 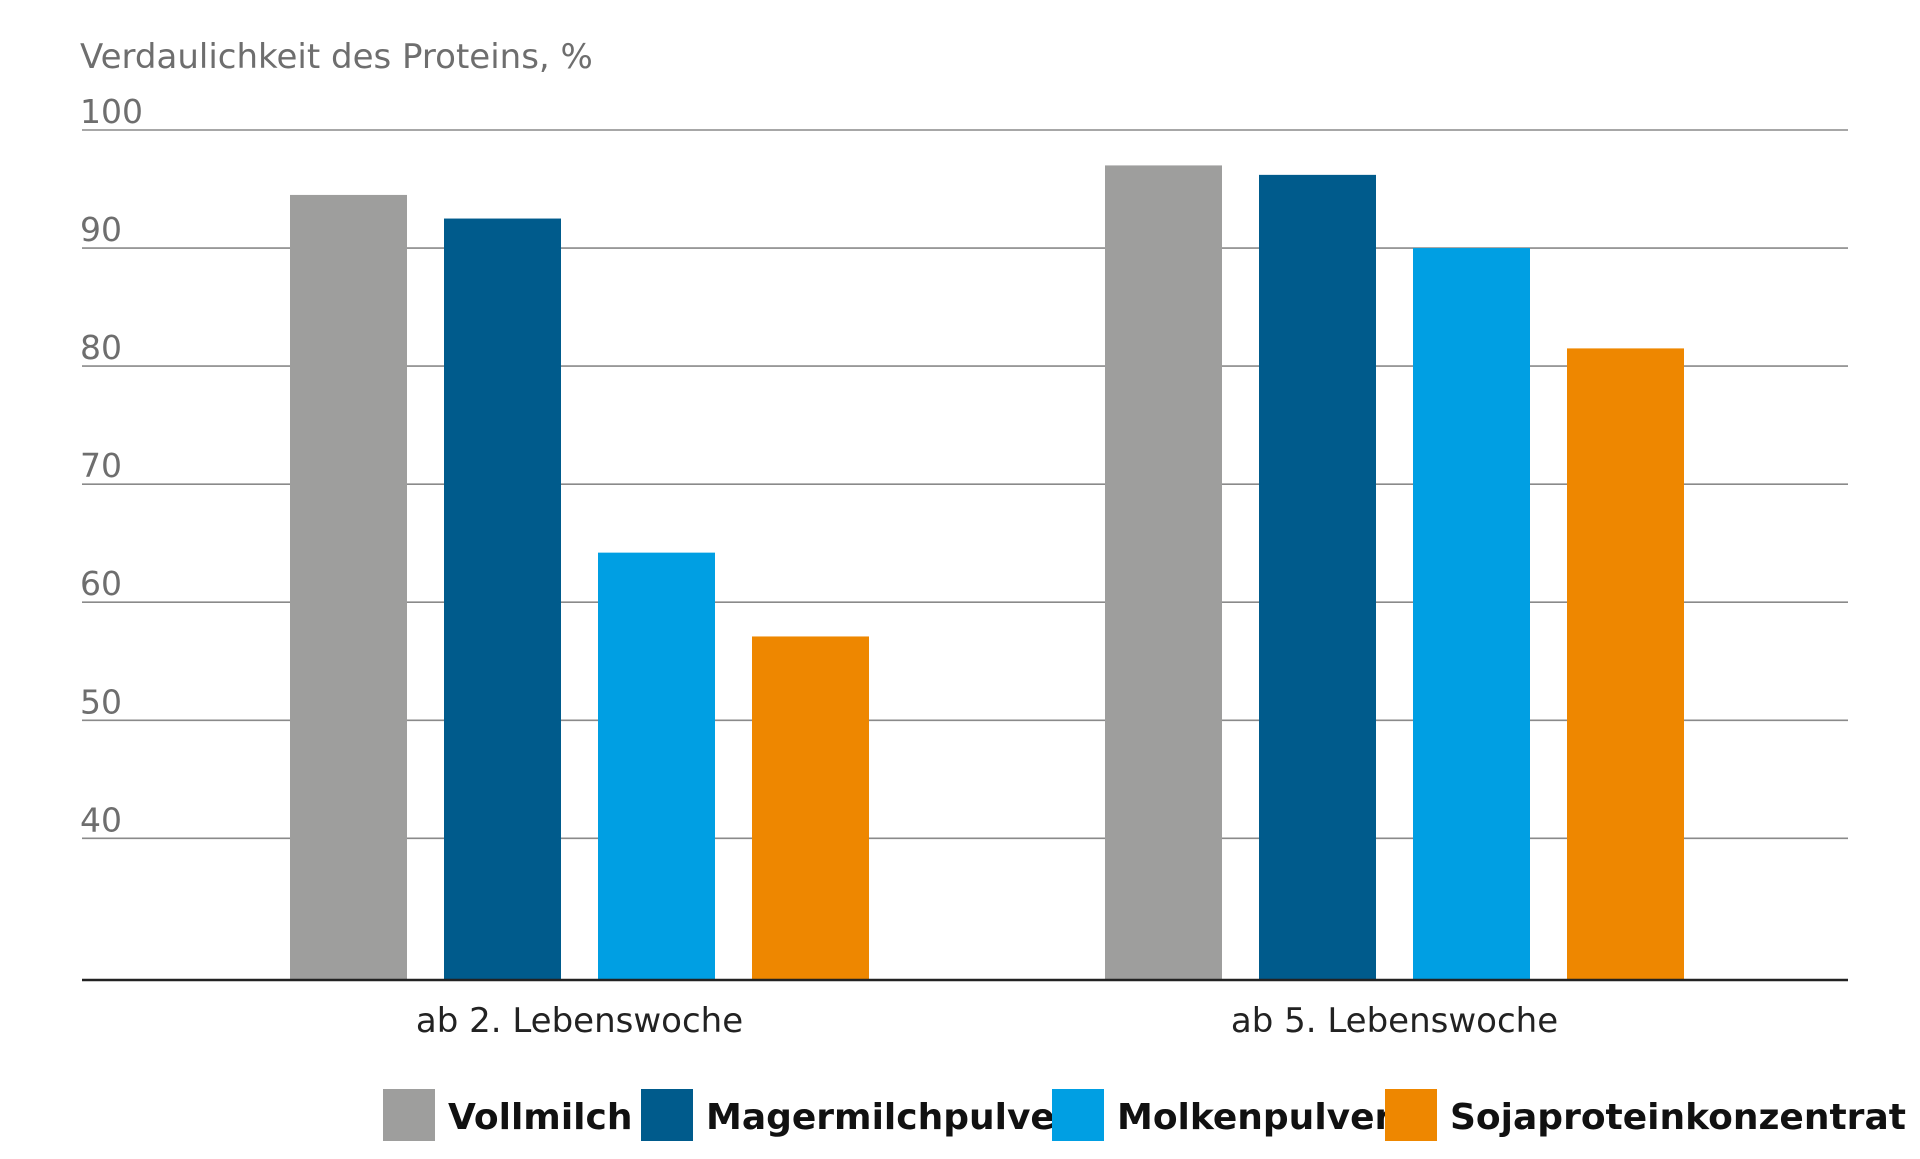 What do you see at coordinates (667, 1115) in the screenshot?
I see `legend-swatch-magermilchpulver` at bounding box center [667, 1115].